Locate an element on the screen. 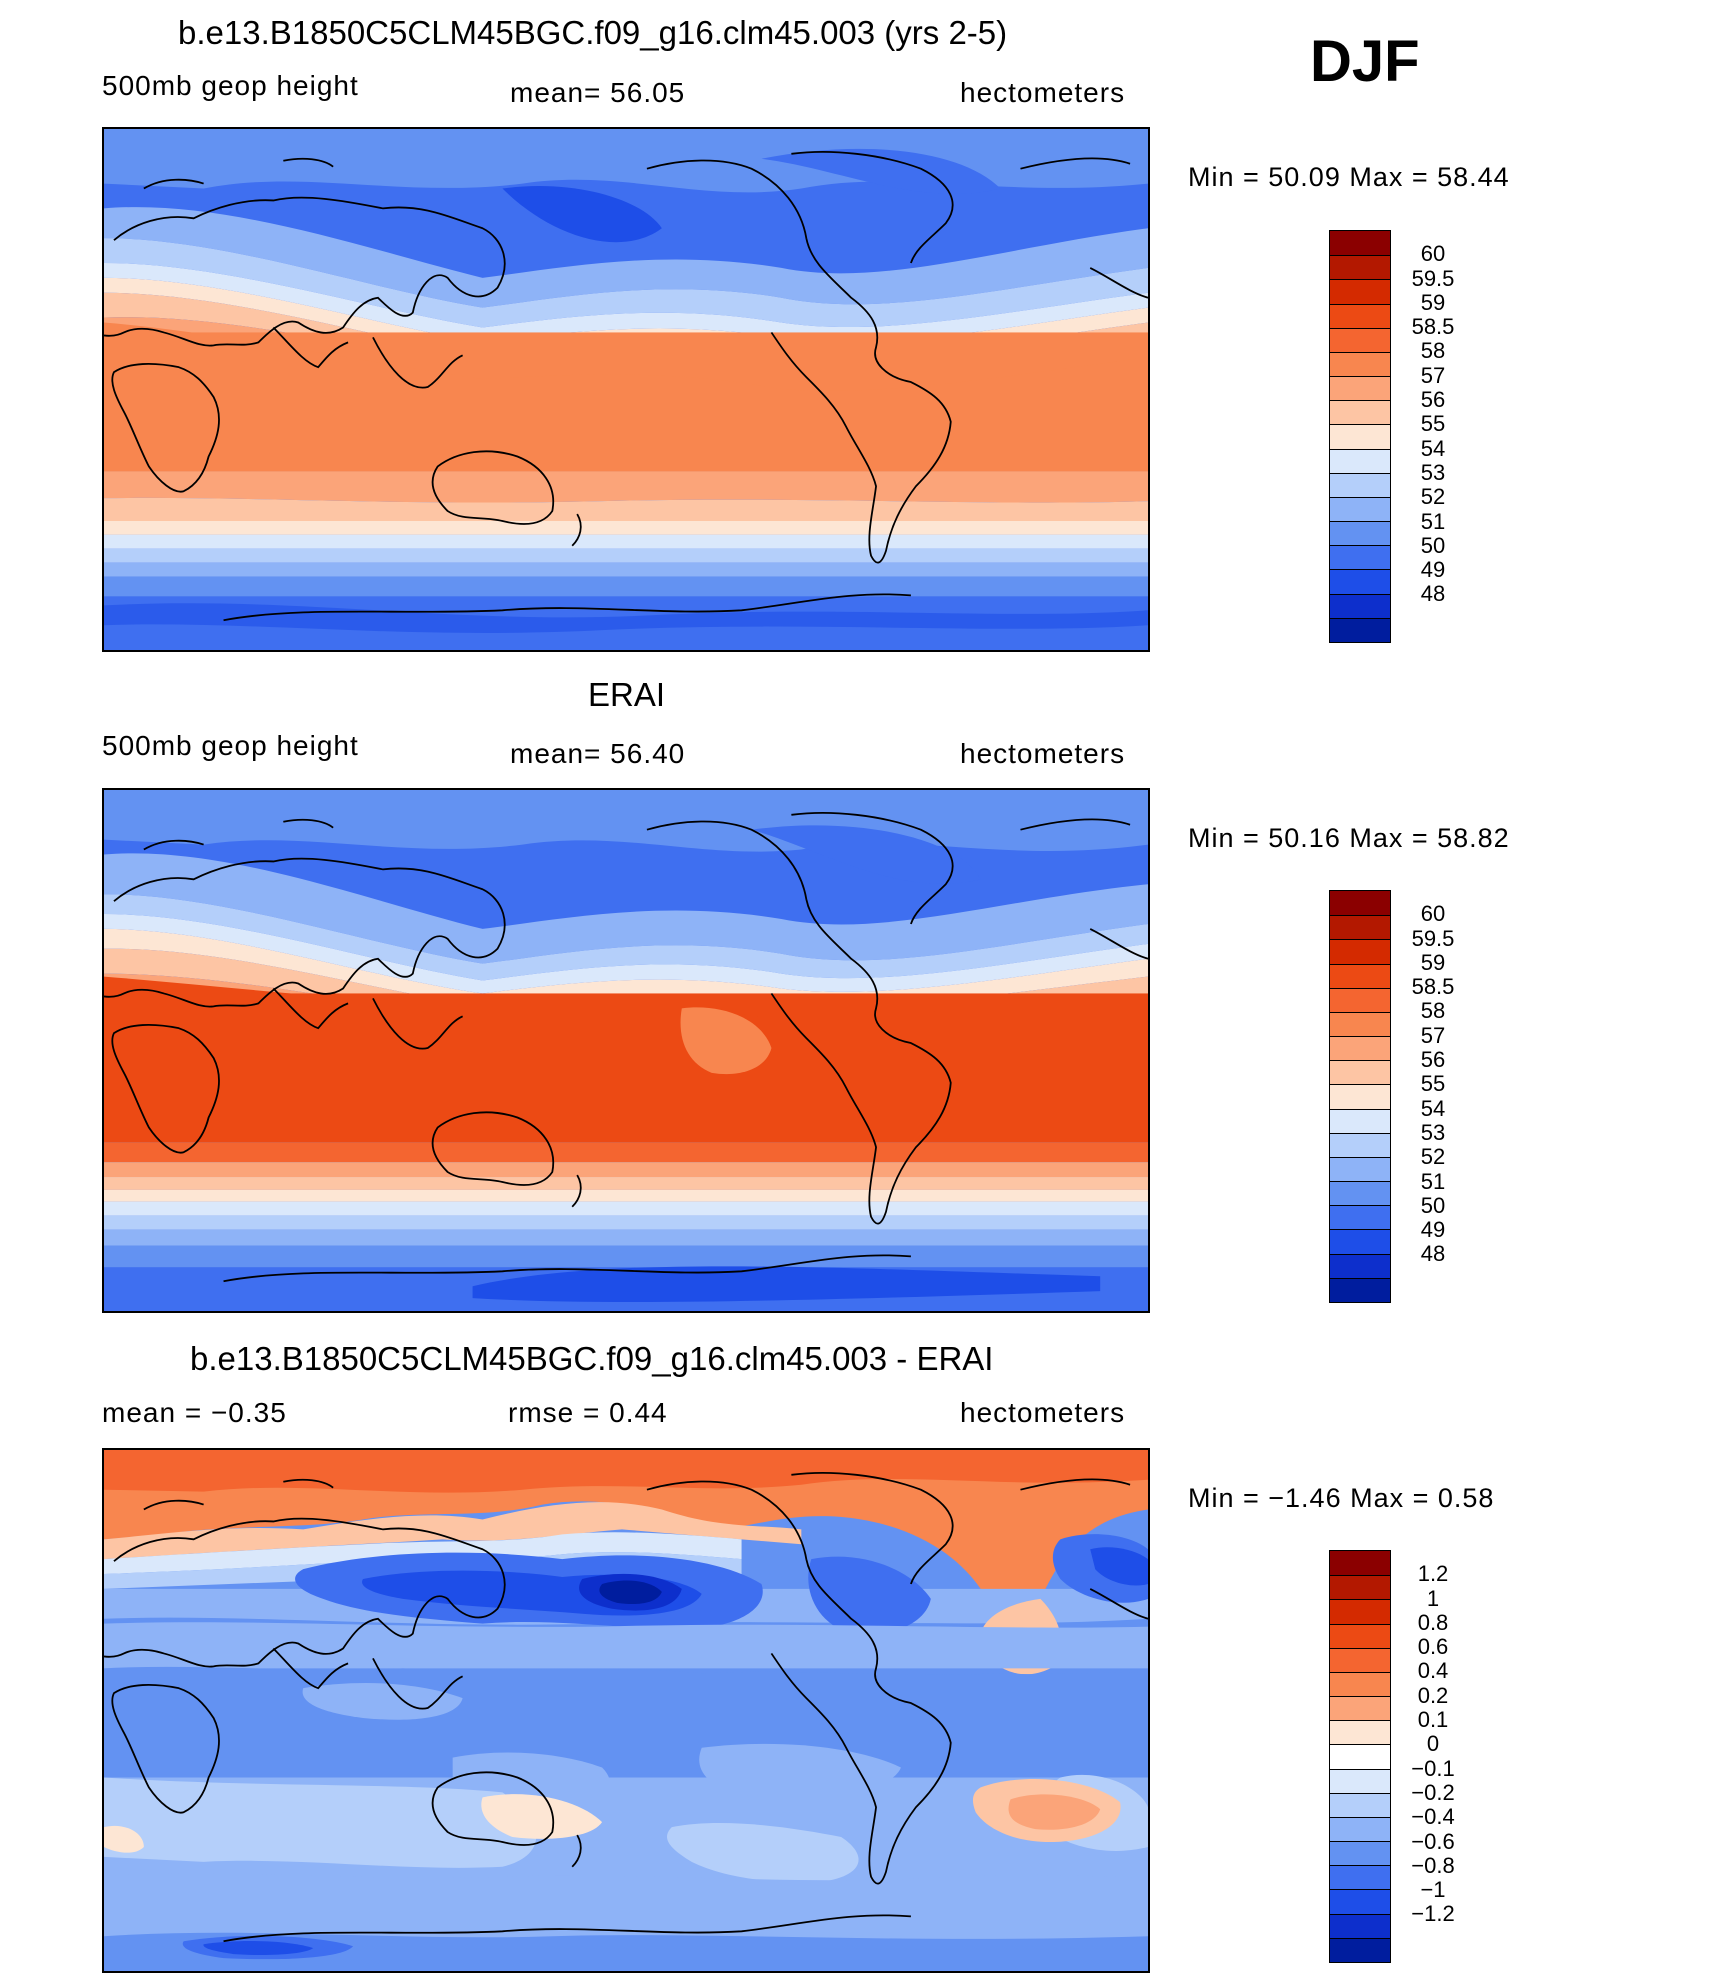 The height and width of the screenshot is (1974, 1710). colorbar-label: 51 is located at coordinates (1433, 521).